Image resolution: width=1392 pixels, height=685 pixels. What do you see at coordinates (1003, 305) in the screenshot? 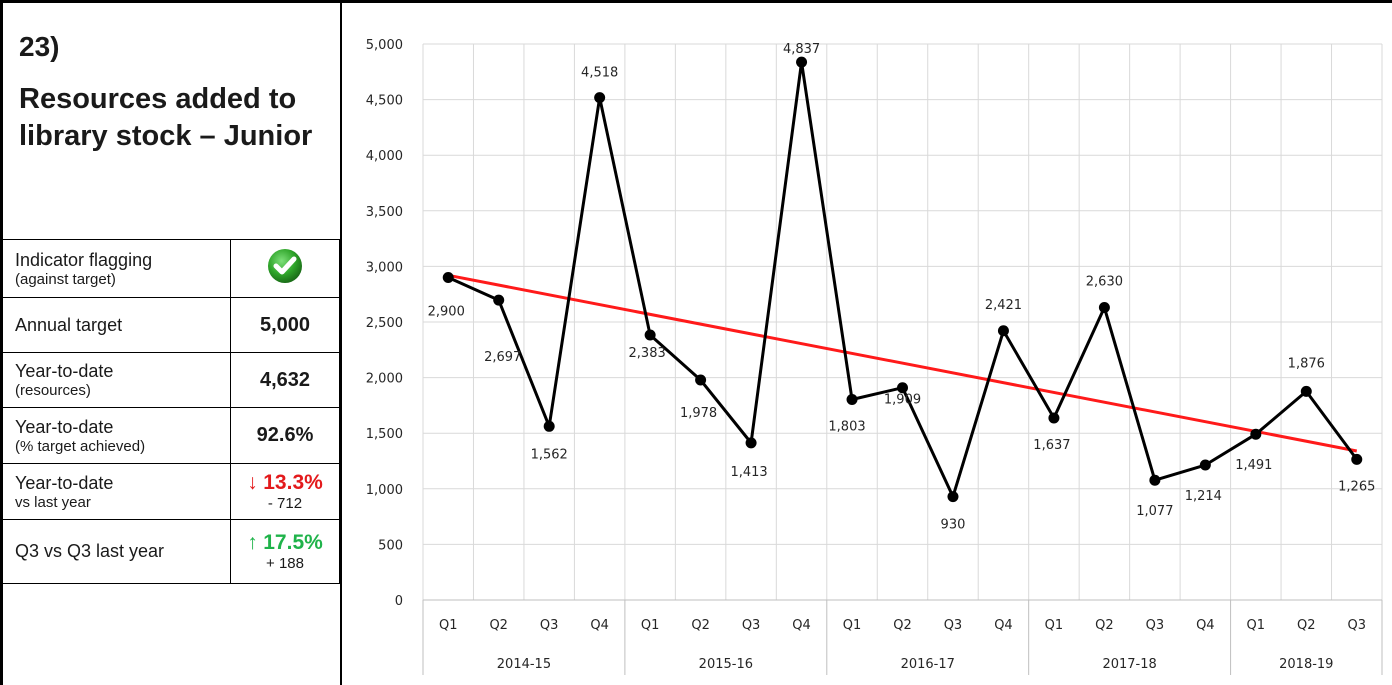
I see `data-label: 2,421` at bounding box center [1003, 305].